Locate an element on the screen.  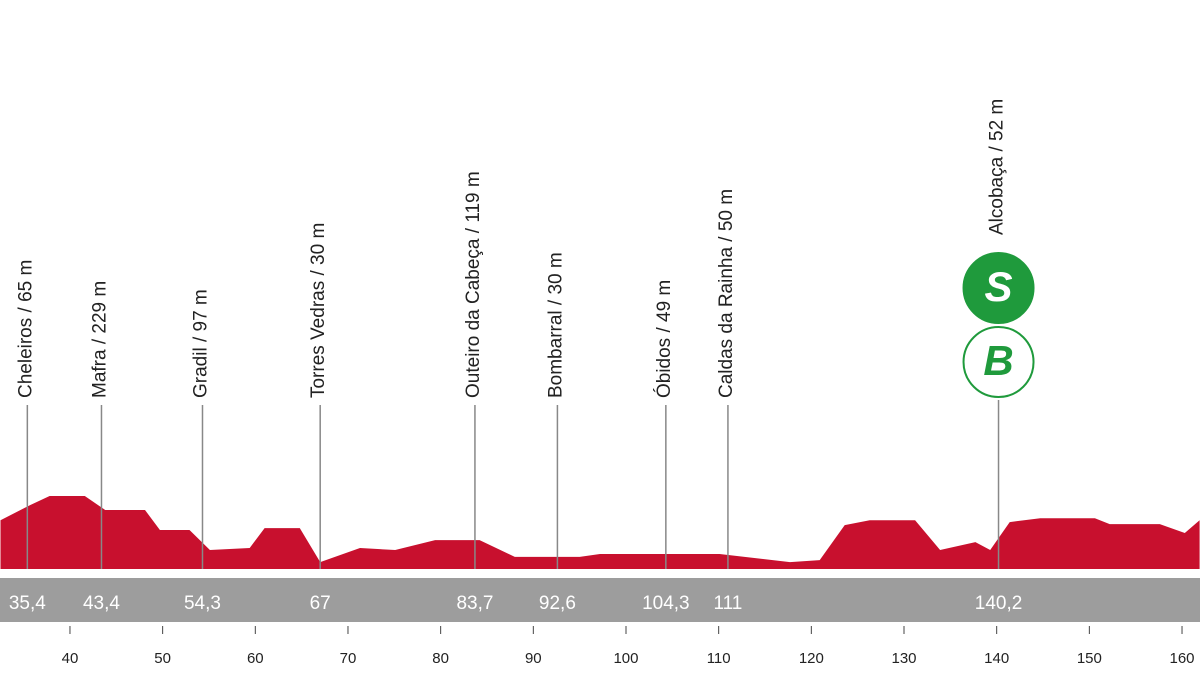
waypoint-km: 104,3 is located at coordinates (666, 603).